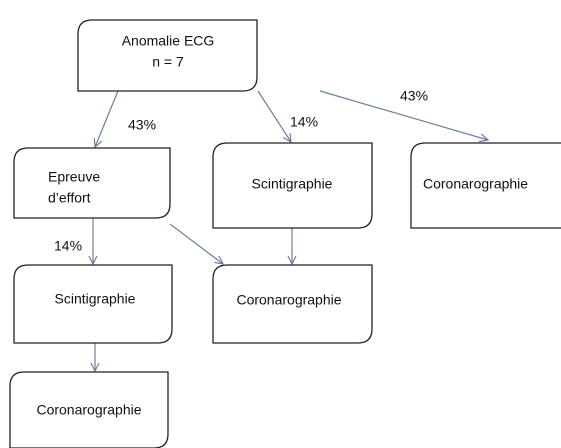 Image resolution: width=561 pixels, height=448 pixels. What do you see at coordinates (69, 198) in the screenshot?
I see `node-label: d’effort` at bounding box center [69, 198].